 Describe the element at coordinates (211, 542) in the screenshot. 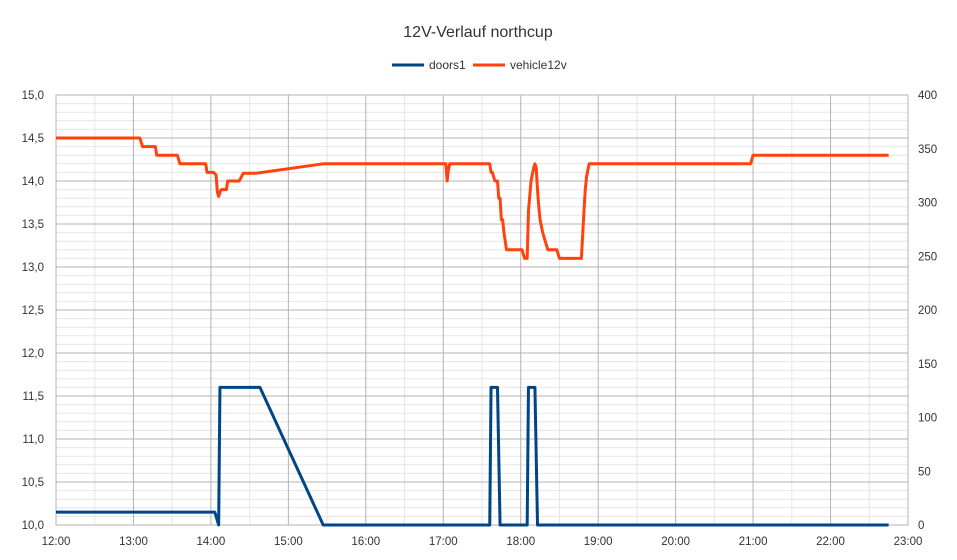

I see `x-tick-label: 14:00` at that location.